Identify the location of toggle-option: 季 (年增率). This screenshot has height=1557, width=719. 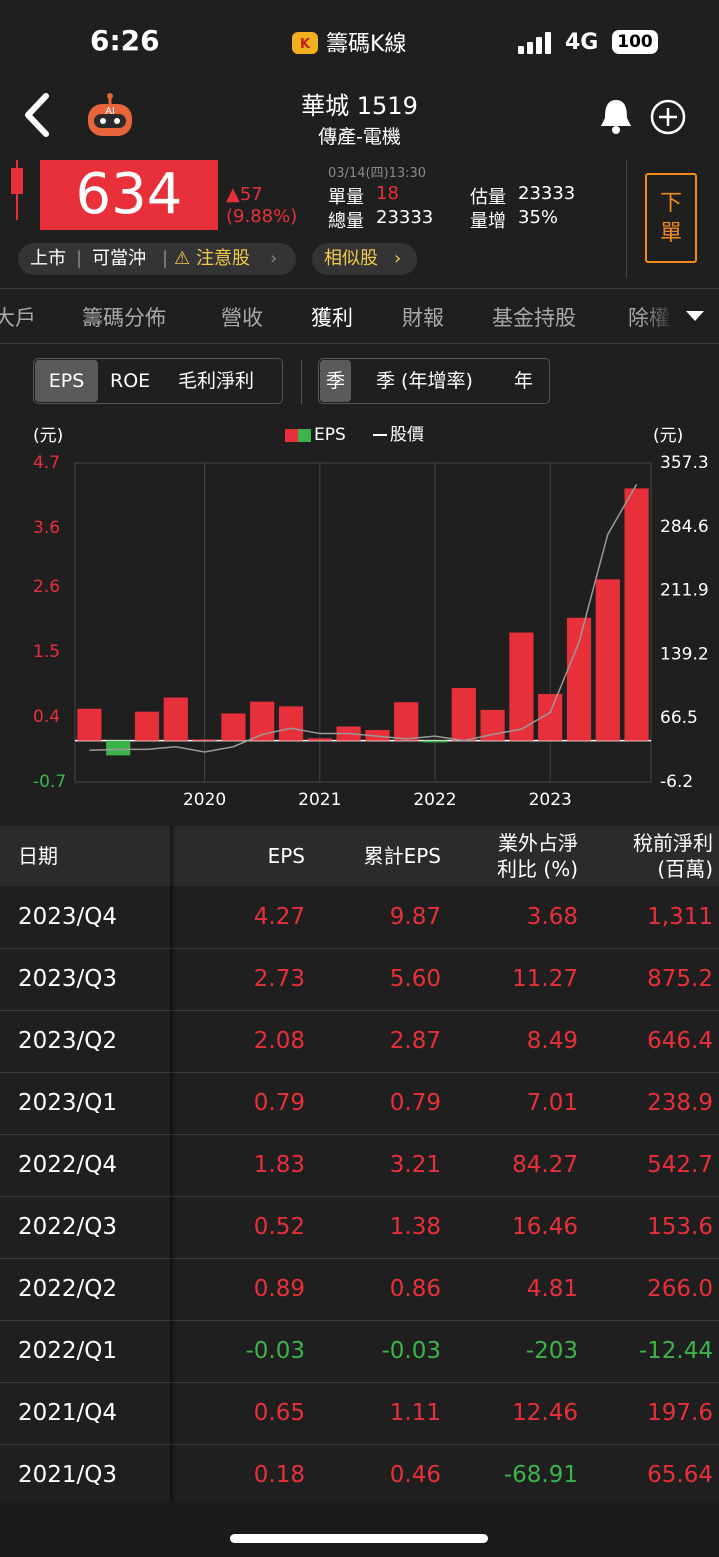
(424, 381).